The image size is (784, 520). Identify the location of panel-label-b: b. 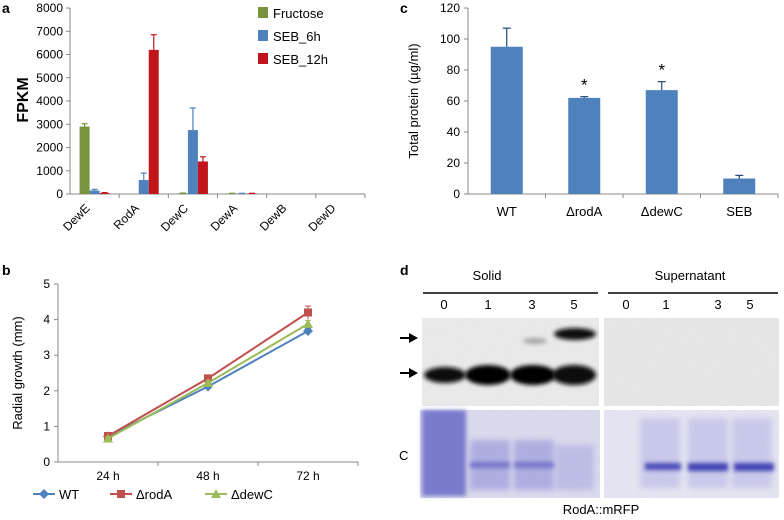
(6, 270).